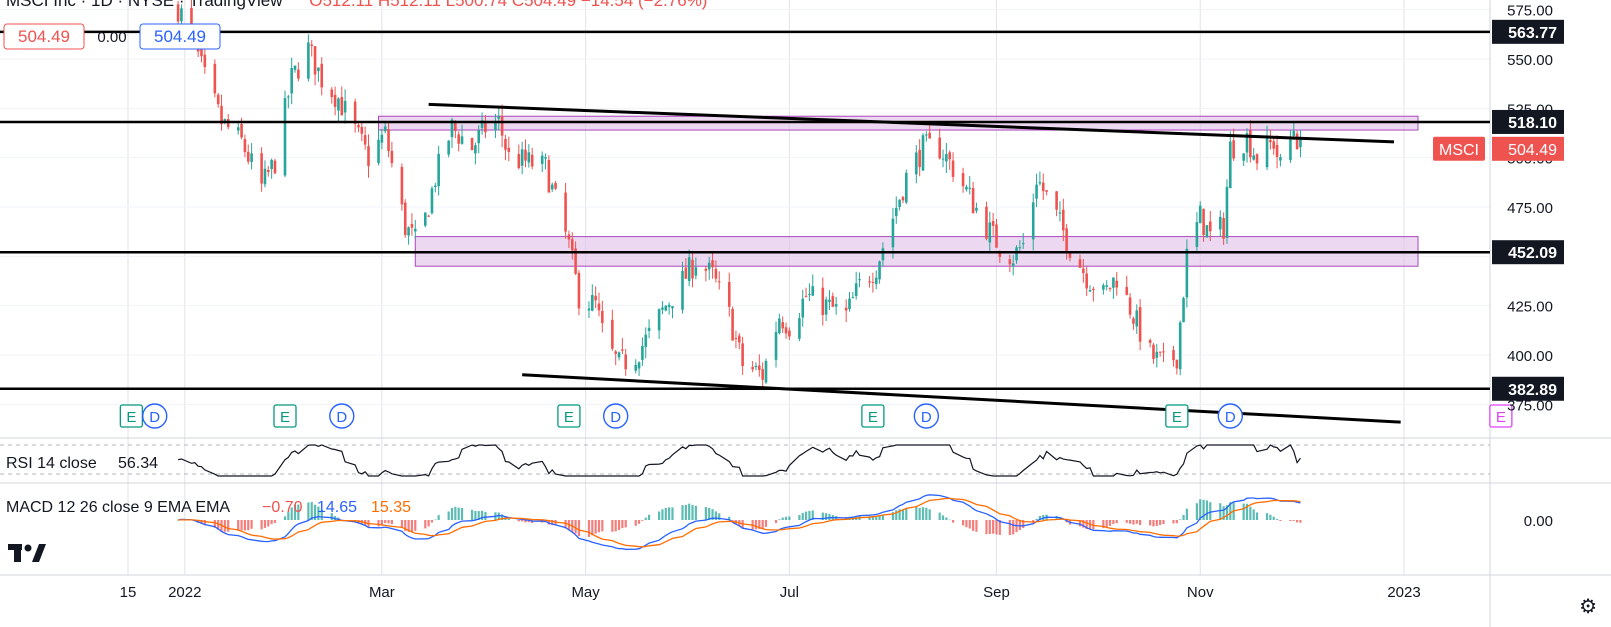  What do you see at coordinates (1230, 417) in the screenshot?
I see `svg-text: D` at bounding box center [1230, 417].